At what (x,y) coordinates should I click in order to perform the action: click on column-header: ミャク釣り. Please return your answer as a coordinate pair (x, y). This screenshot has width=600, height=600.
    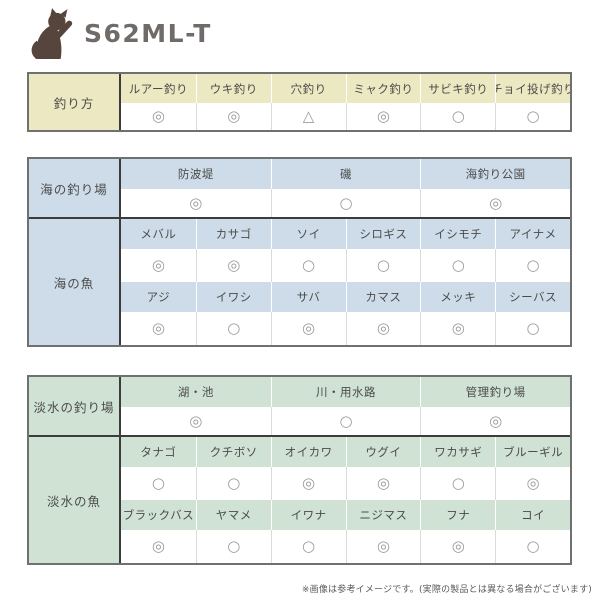
    Looking at the image, I should click on (383, 88).